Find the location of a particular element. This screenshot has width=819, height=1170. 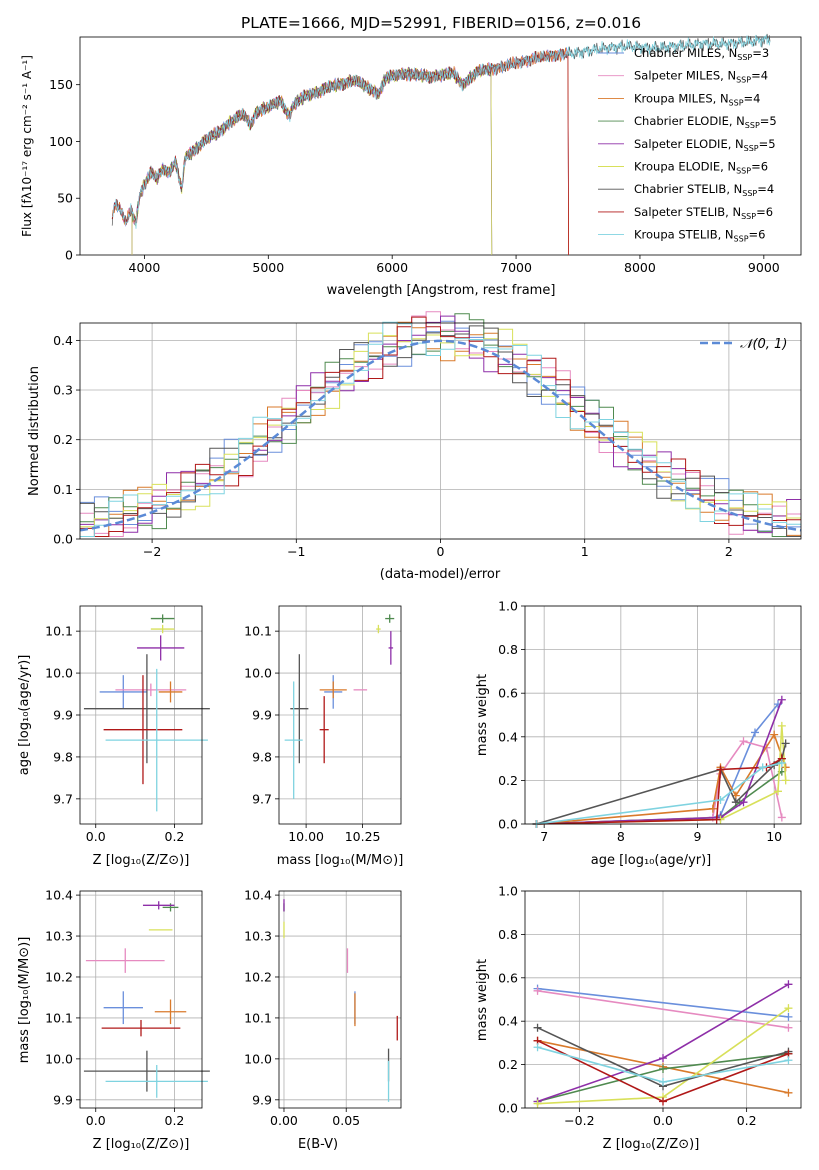

gaussian-curve is located at coordinates (440, 435).